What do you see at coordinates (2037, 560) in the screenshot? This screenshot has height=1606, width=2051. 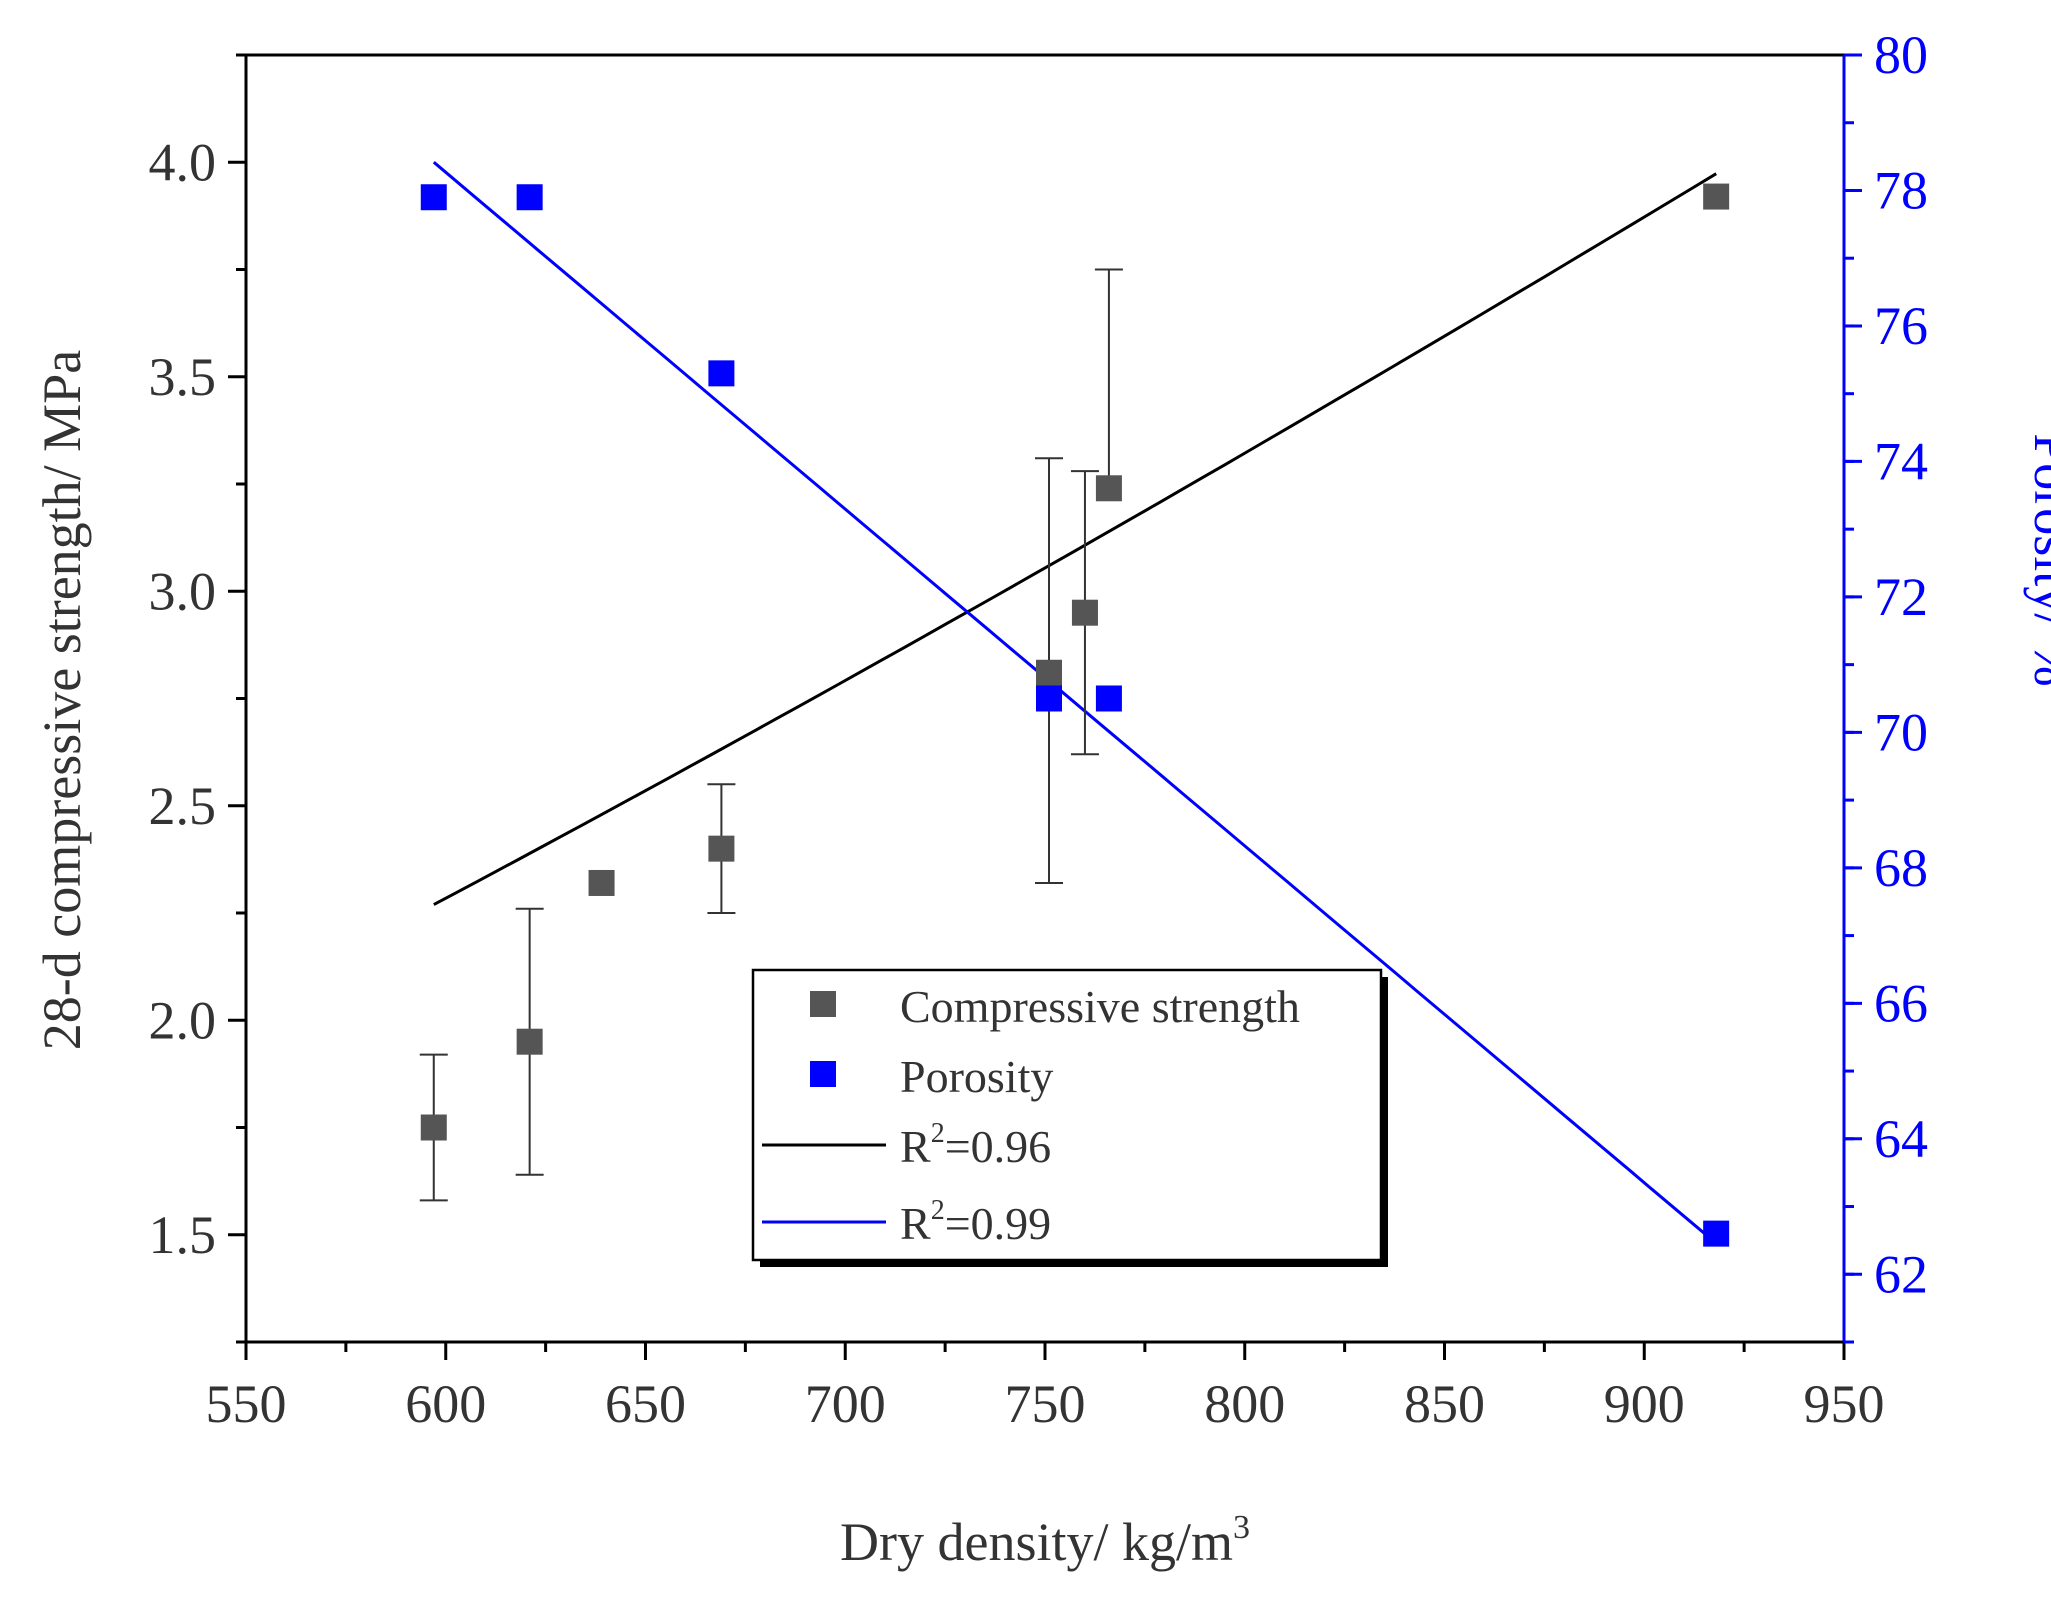 I see `right-axis-label: Porosity/ %` at bounding box center [2037, 560].